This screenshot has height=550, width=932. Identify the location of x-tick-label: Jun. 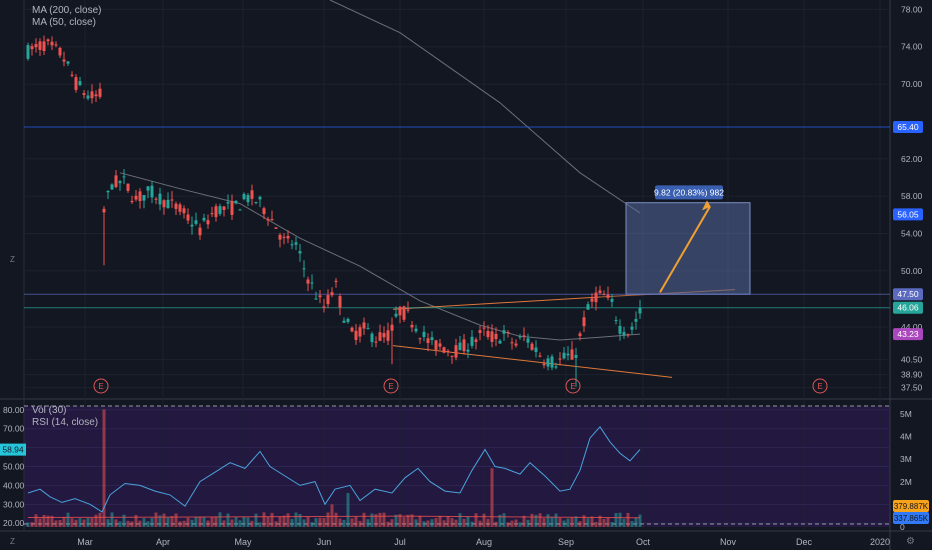
(324, 542).